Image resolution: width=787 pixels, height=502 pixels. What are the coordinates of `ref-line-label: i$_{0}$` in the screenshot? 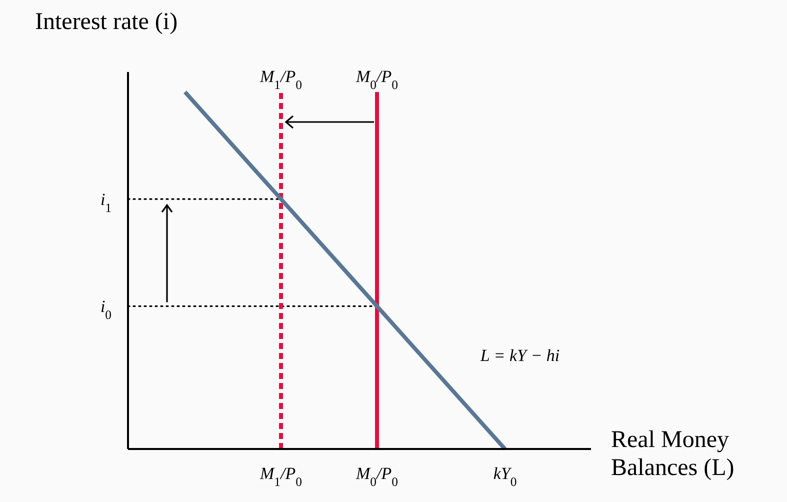 It's located at (106, 309).